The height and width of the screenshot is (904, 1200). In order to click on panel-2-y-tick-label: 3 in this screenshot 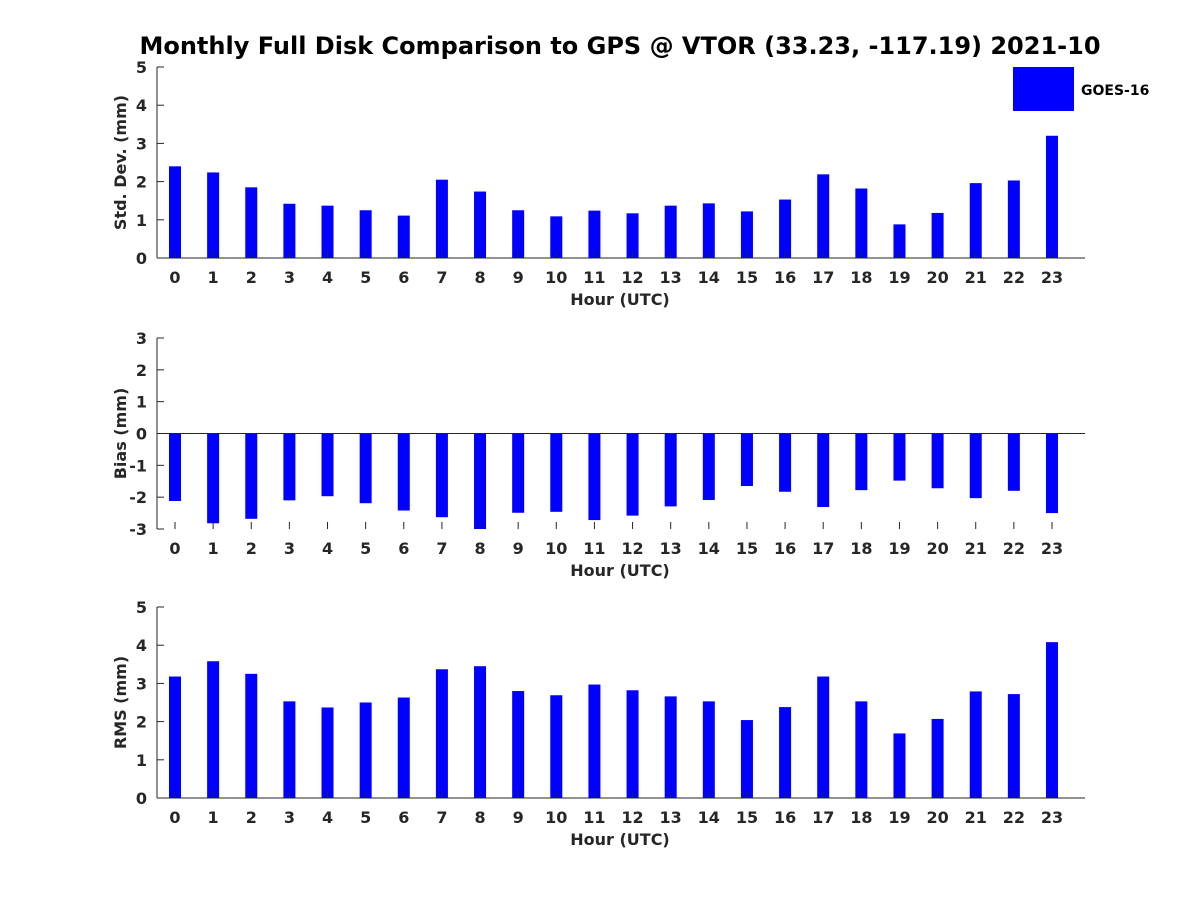, I will do `click(141, 338)`.